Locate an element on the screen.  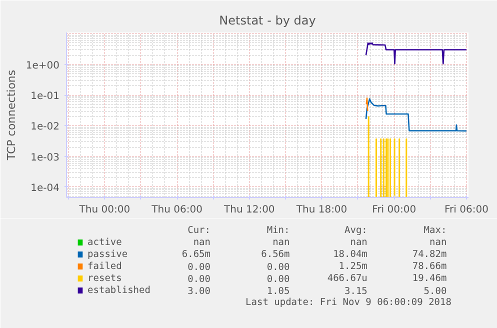
text: Cur: is located at coordinates (199, 230).